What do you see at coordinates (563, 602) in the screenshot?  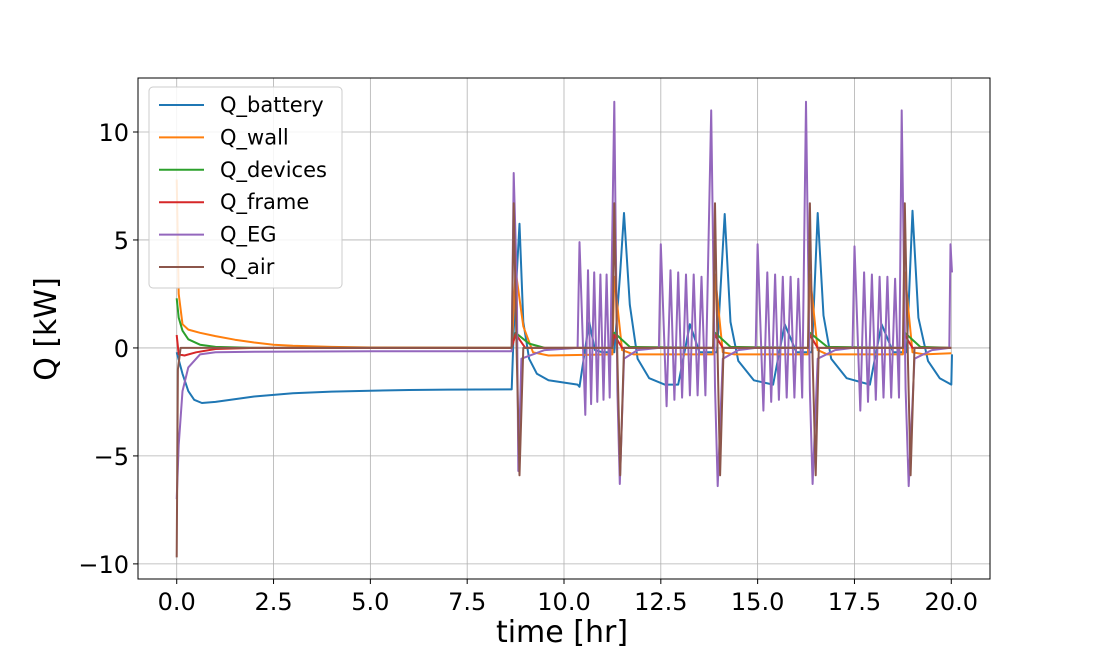 I see `x-tick-label: 10.0` at bounding box center [563, 602].